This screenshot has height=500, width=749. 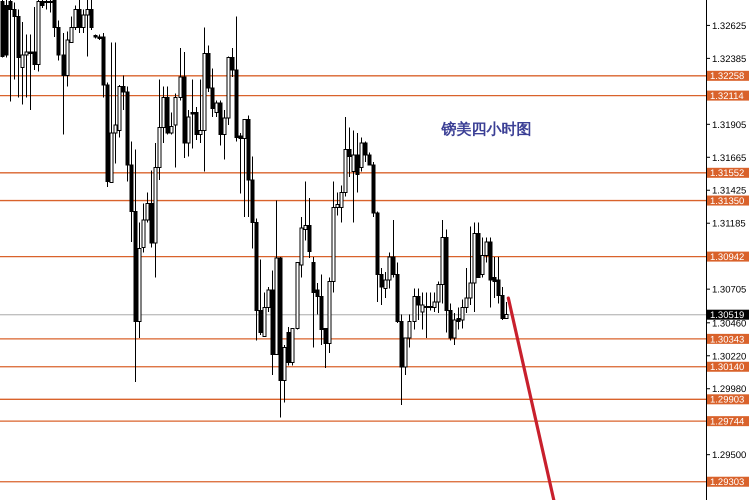 I want to click on text: 镑美四小时图, so click(x=486, y=129).